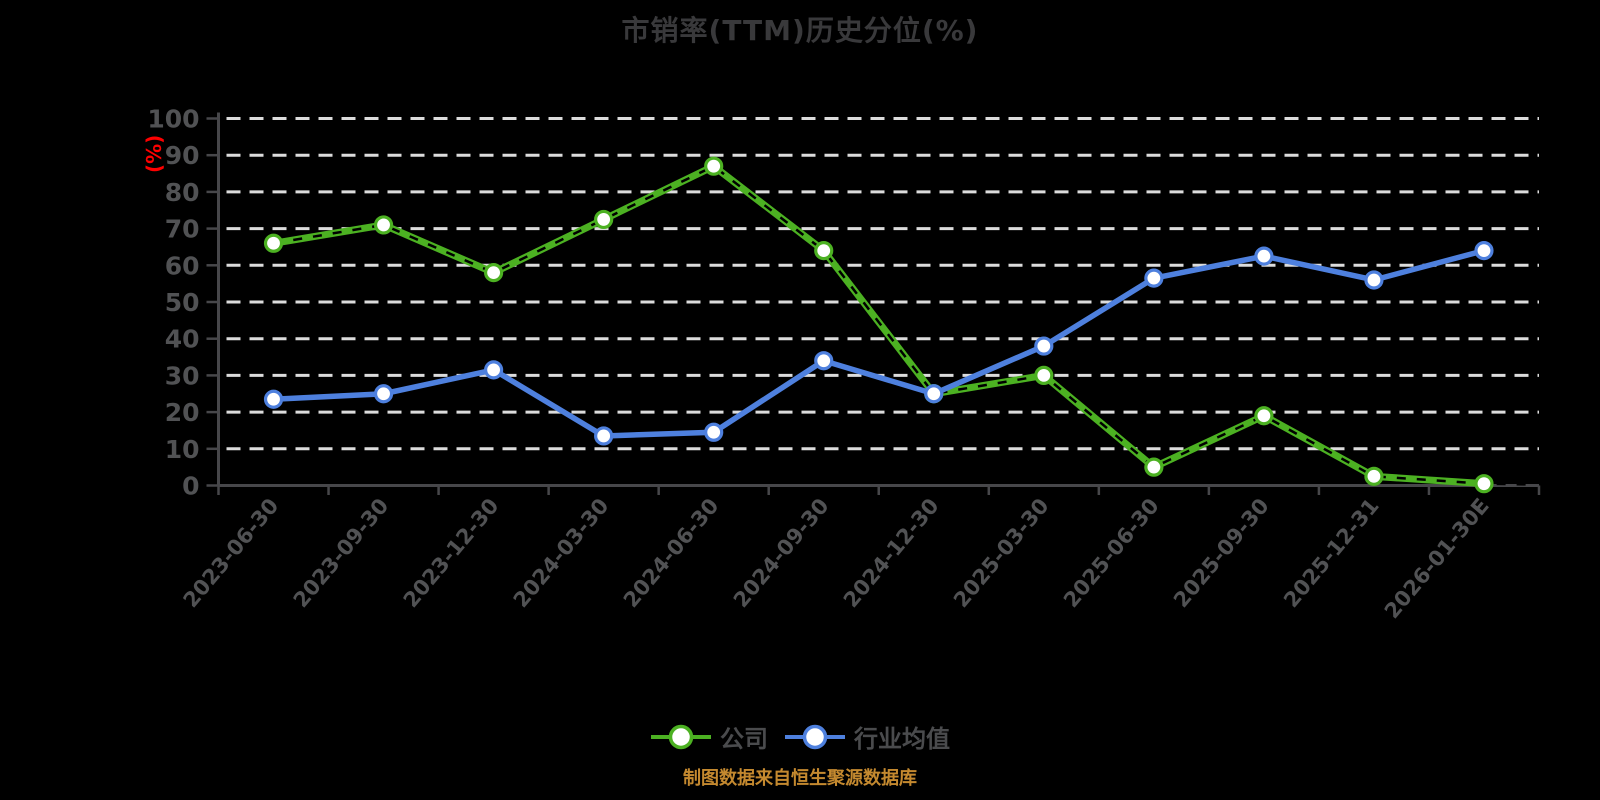 The image size is (1600, 800). Describe the element at coordinates (182, 229) in the screenshot. I see `y-axis-tick-label: 70` at that location.